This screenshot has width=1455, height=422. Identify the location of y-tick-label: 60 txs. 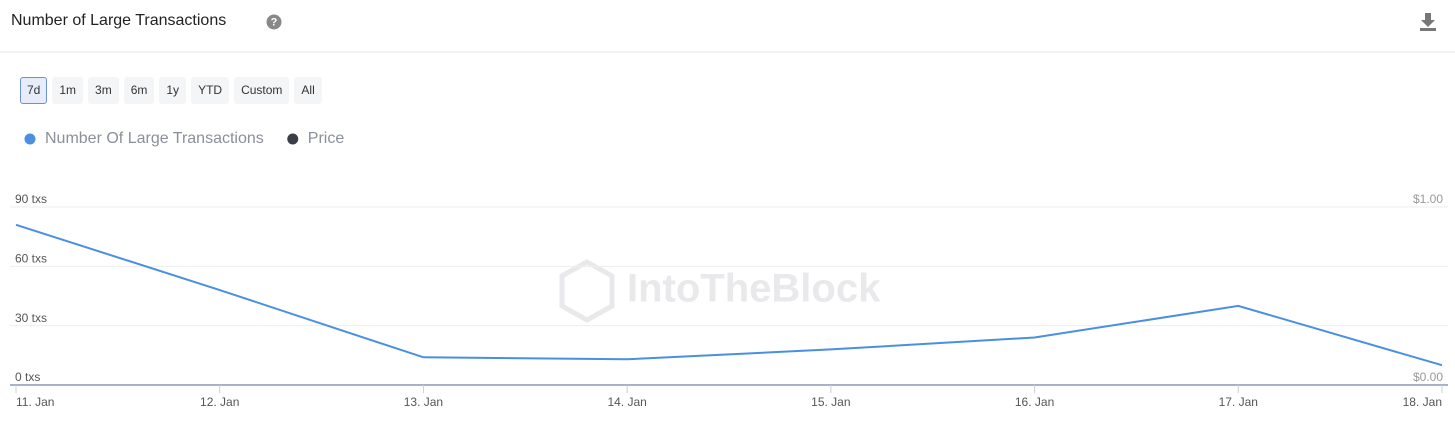
(31, 259).